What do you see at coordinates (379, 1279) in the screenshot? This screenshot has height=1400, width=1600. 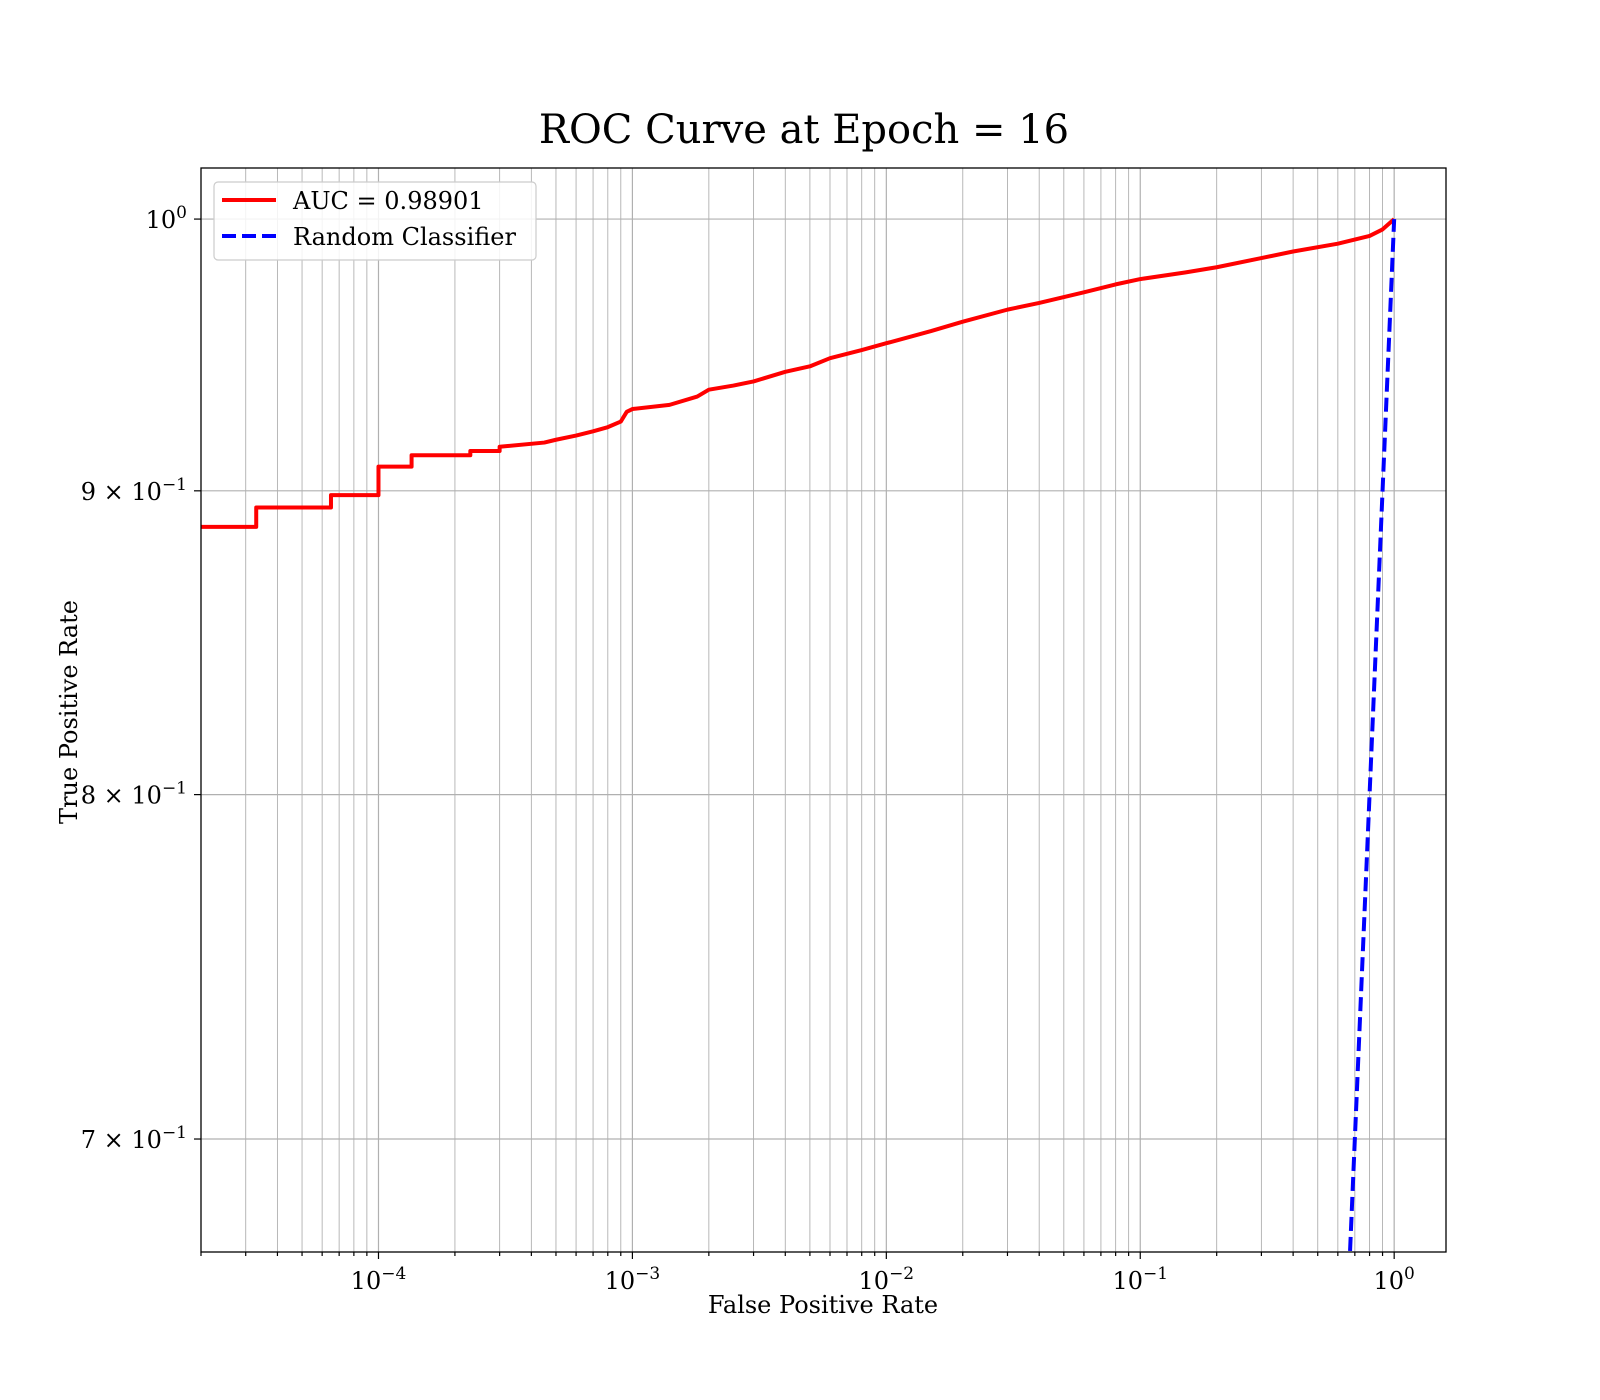 I see `x-tick-label: 10⁻⁴` at bounding box center [379, 1279].